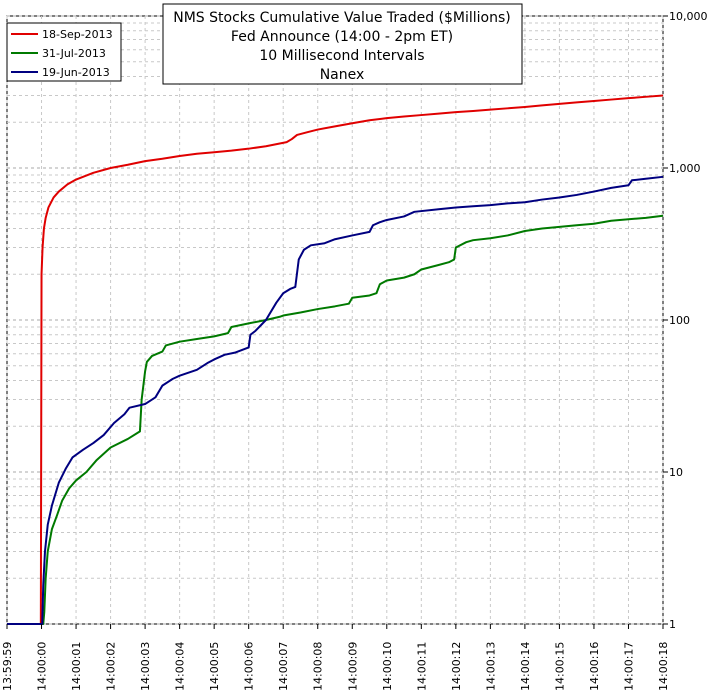  Describe the element at coordinates (421, 666) in the screenshot. I see `x-tick-label: 14:00:11` at that location.